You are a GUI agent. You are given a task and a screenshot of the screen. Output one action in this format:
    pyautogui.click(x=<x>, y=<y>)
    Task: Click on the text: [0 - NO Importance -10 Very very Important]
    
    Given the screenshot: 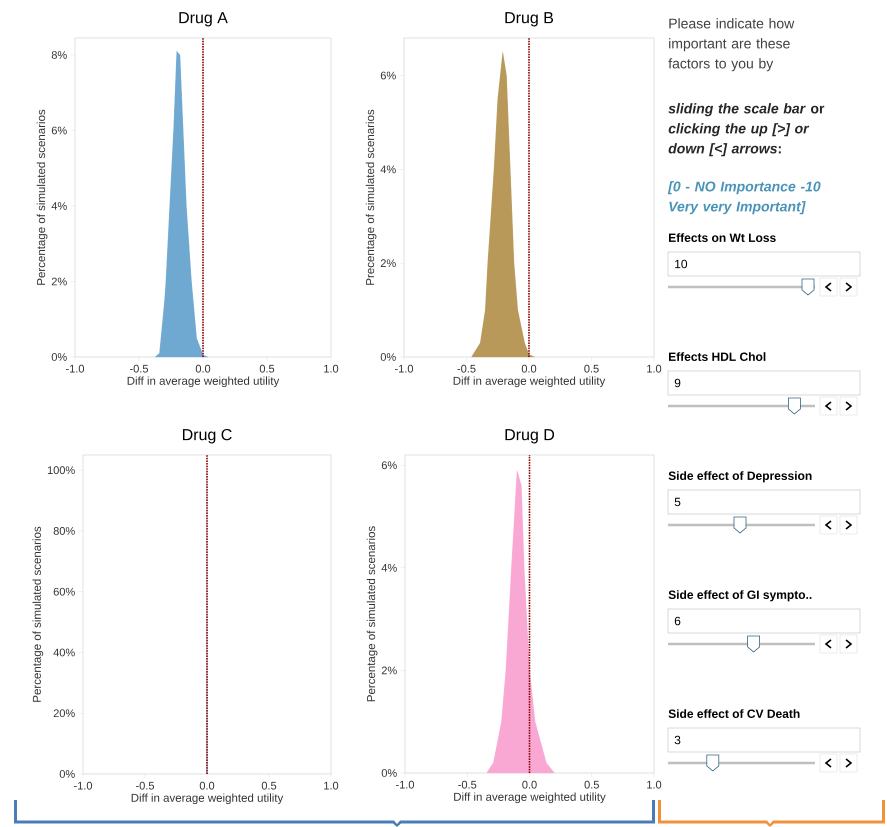 What is the action you would take?
    pyautogui.click(x=744, y=197)
    